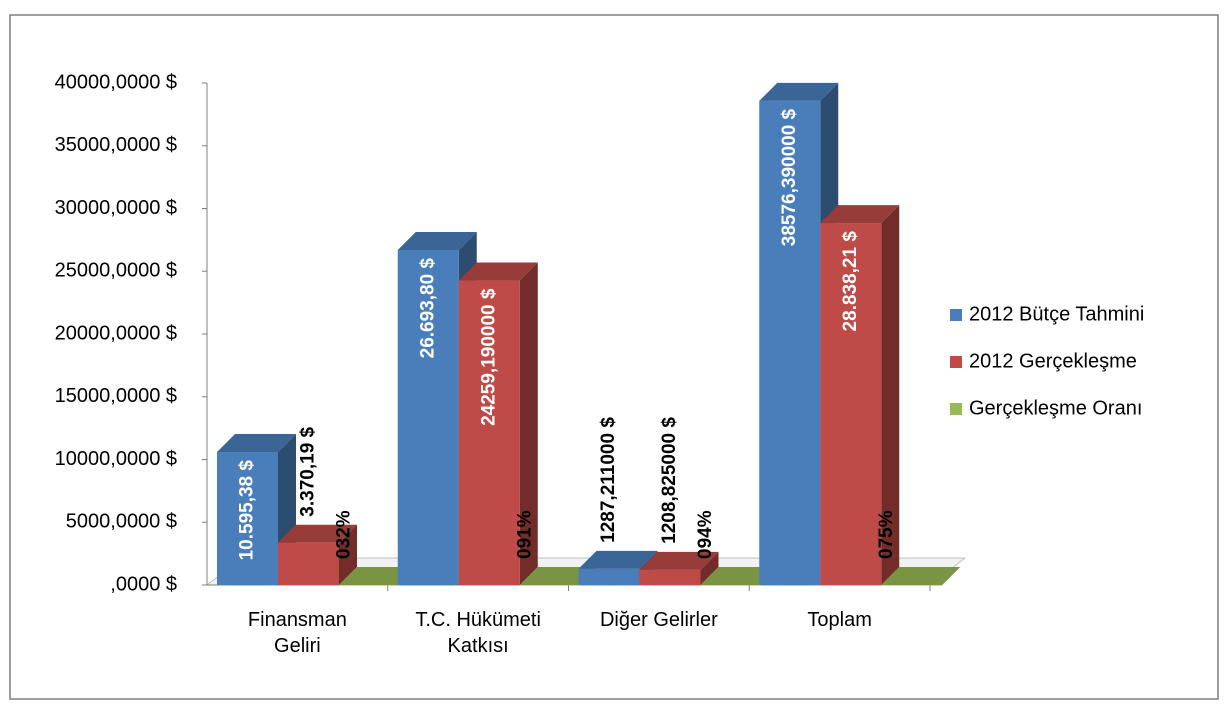 The height and width of the screenshot is (711, 1228). I want to click on y-tick-label: 15000,0000 $, so click(116, 396).